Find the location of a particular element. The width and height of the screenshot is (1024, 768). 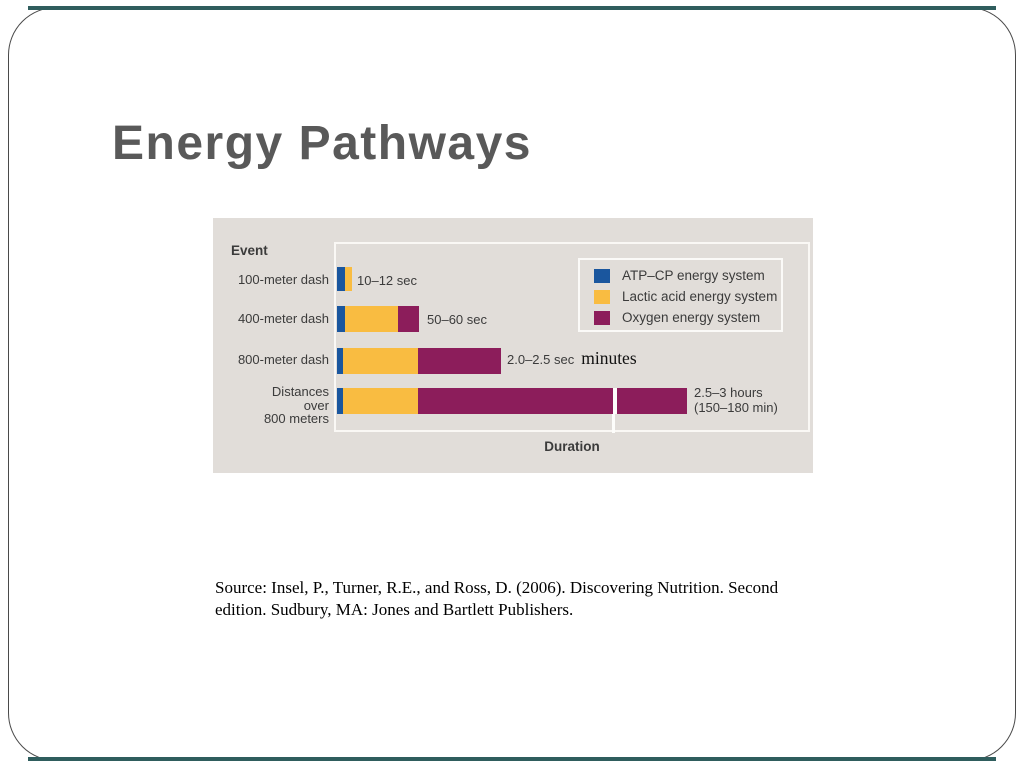

legend-label: Oxygen energy system is located at coordinates (691, 317).